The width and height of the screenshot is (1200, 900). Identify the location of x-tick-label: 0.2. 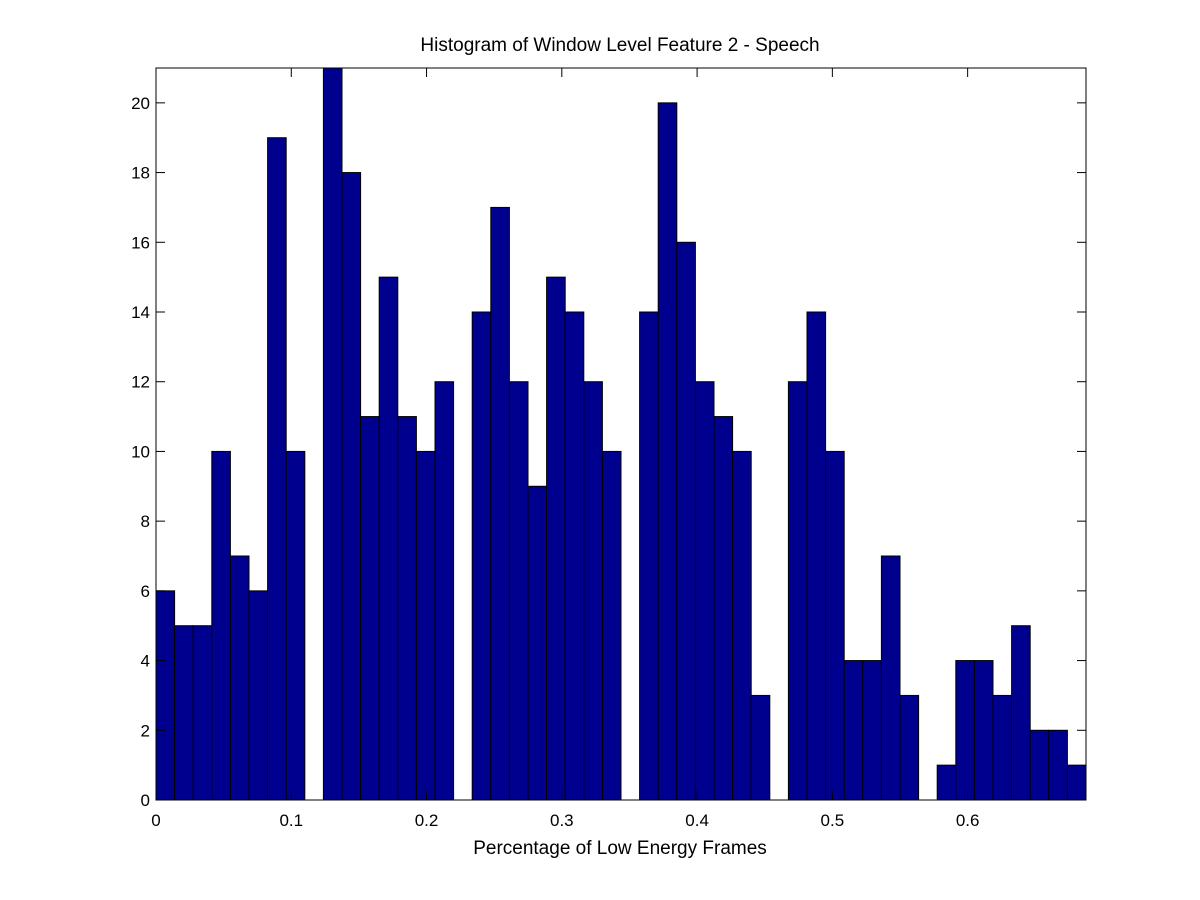
(427, 820).